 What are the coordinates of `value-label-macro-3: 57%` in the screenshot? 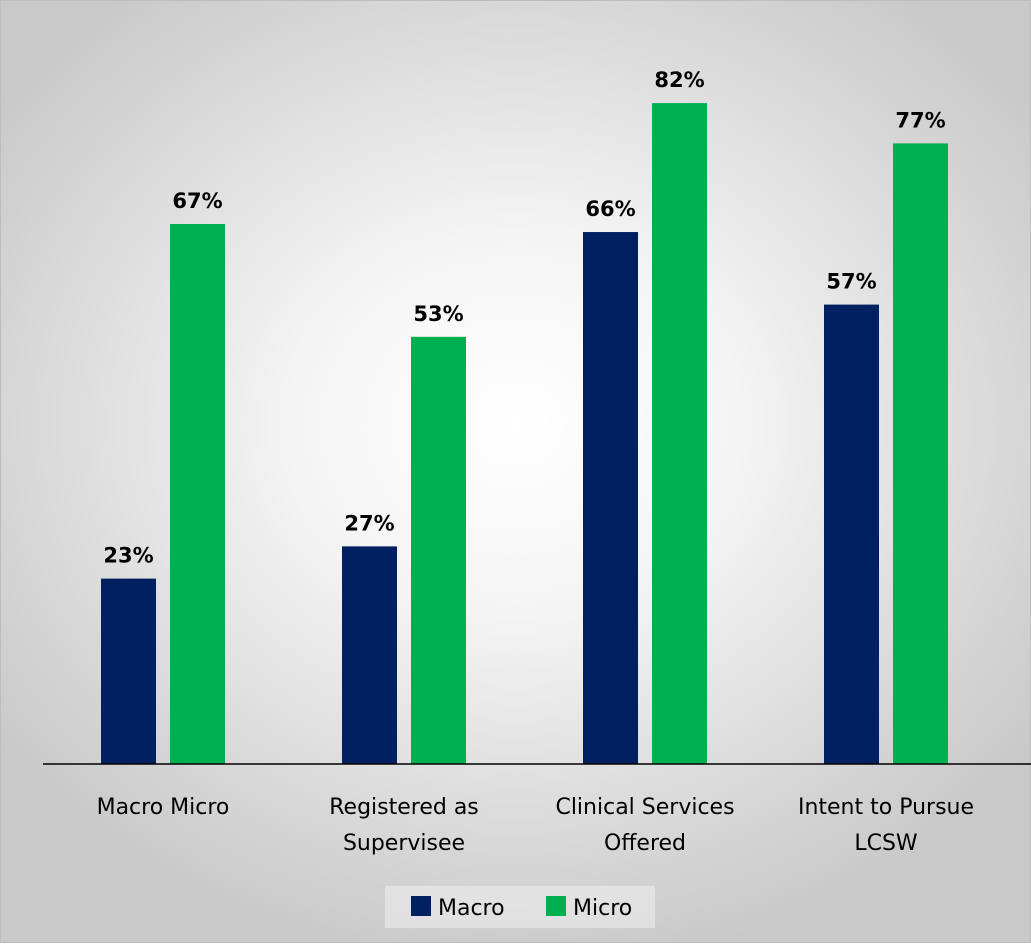 It's located at (851, 282).